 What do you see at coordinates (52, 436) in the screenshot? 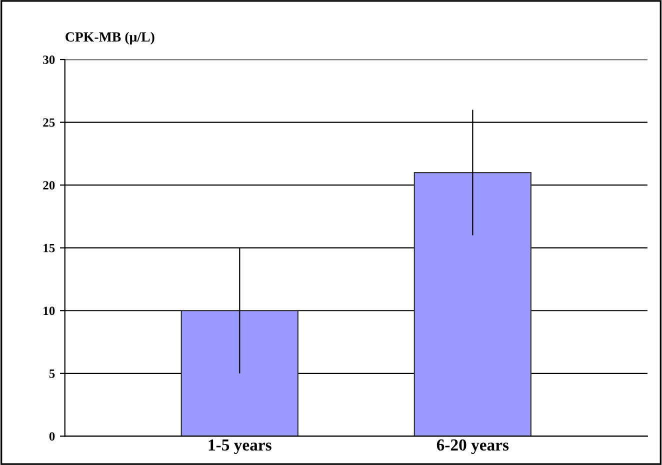
I see `y-tick-label: 0` at bounding box center [52, 436].